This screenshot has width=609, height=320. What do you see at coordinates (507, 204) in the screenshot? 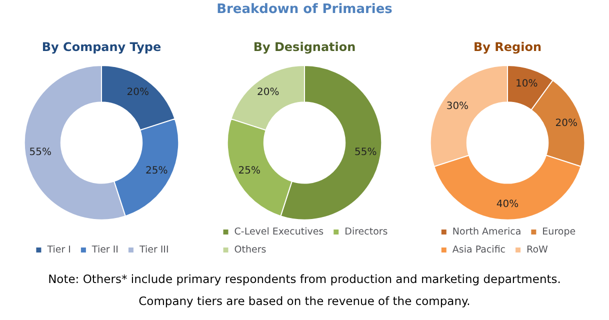
I see `data-label: 40%` at bounding box center [507, 204].